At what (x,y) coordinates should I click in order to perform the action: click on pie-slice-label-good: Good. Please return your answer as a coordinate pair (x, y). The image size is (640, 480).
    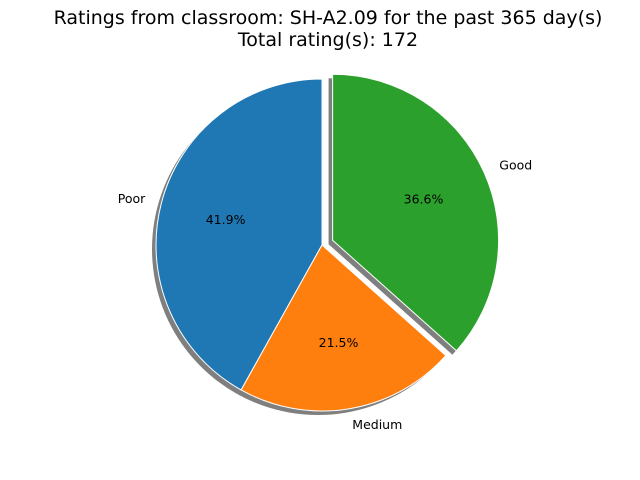
    Looking at the image, I should click on (515, 165).